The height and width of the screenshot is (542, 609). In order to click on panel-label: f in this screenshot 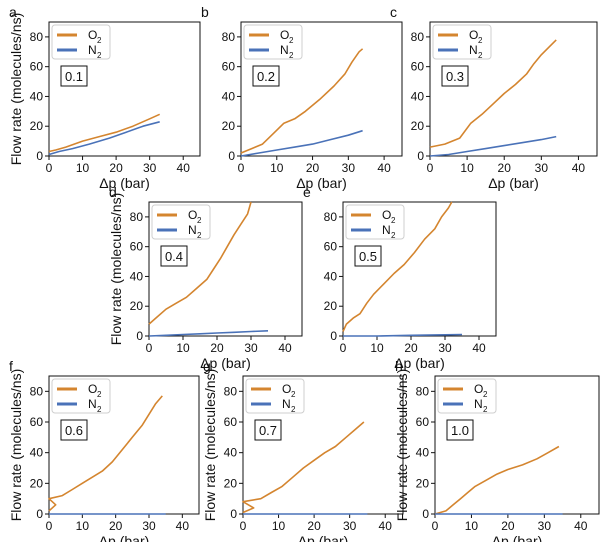, I will do `click(11, 366)`.